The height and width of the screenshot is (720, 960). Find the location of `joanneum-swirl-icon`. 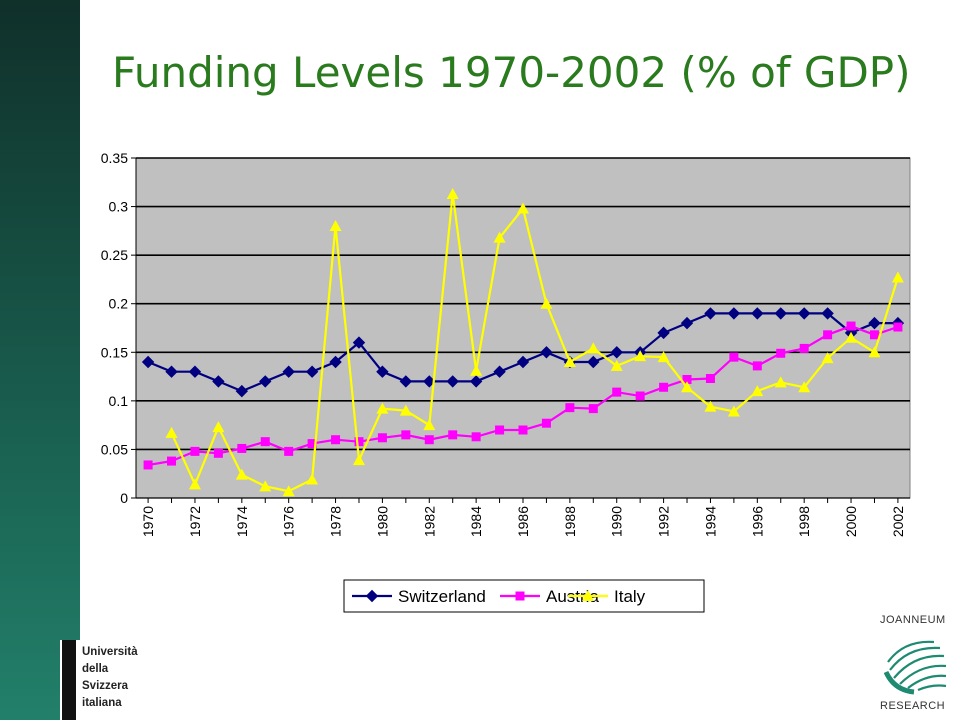

joanneum-swirl-icon is located at coordinates (915, 667).